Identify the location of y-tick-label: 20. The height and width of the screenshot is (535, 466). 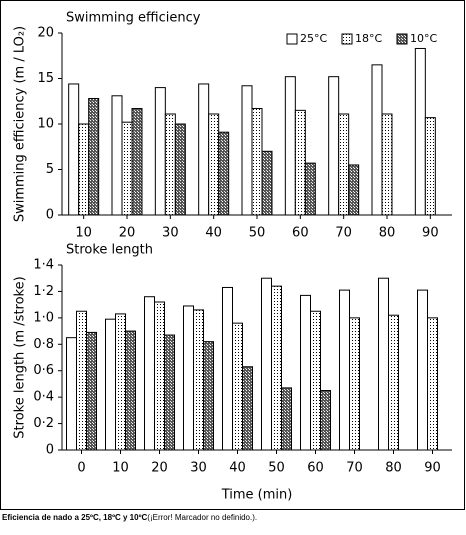
(45, 33).